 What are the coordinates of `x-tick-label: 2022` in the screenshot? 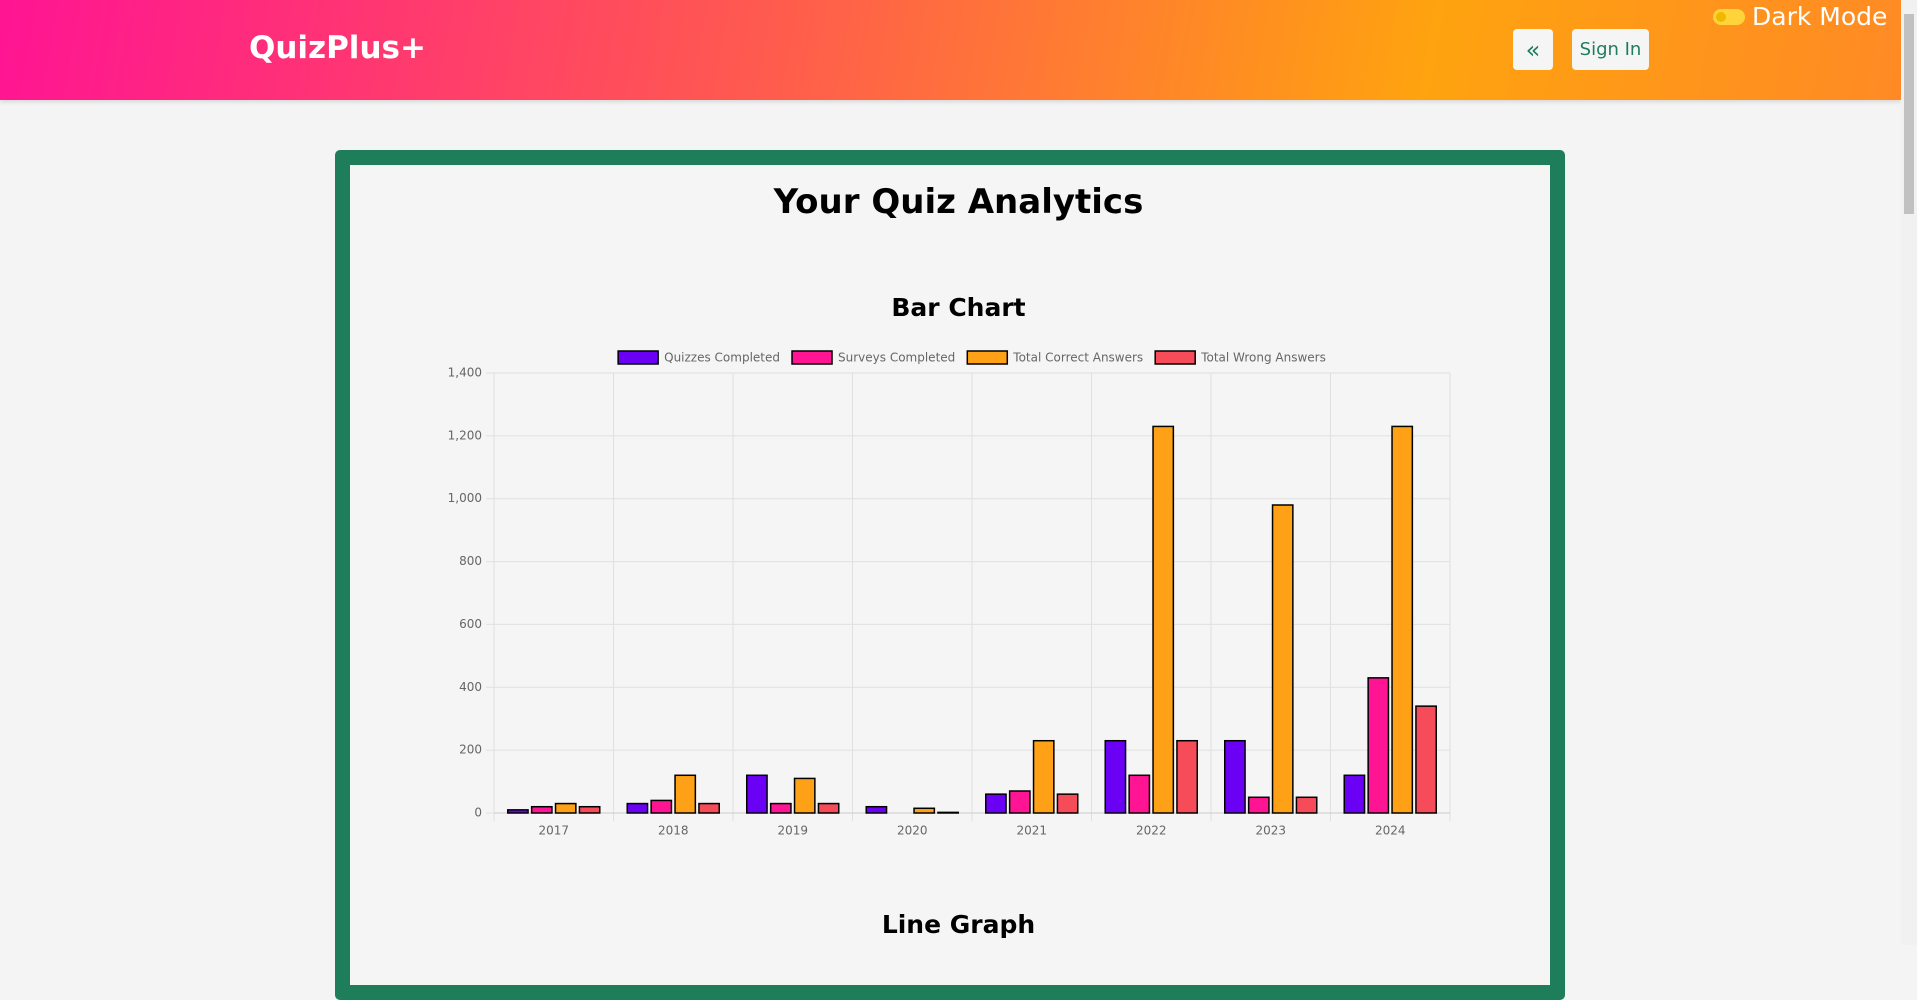 It's located at (1151, 831).